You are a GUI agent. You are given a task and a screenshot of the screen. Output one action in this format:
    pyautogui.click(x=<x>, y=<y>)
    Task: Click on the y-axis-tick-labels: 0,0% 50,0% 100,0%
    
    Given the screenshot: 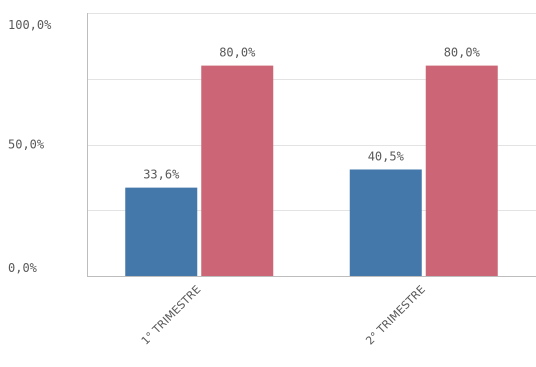 What is the action you would take?
    pyautogui.click(x=30, y=146)
    